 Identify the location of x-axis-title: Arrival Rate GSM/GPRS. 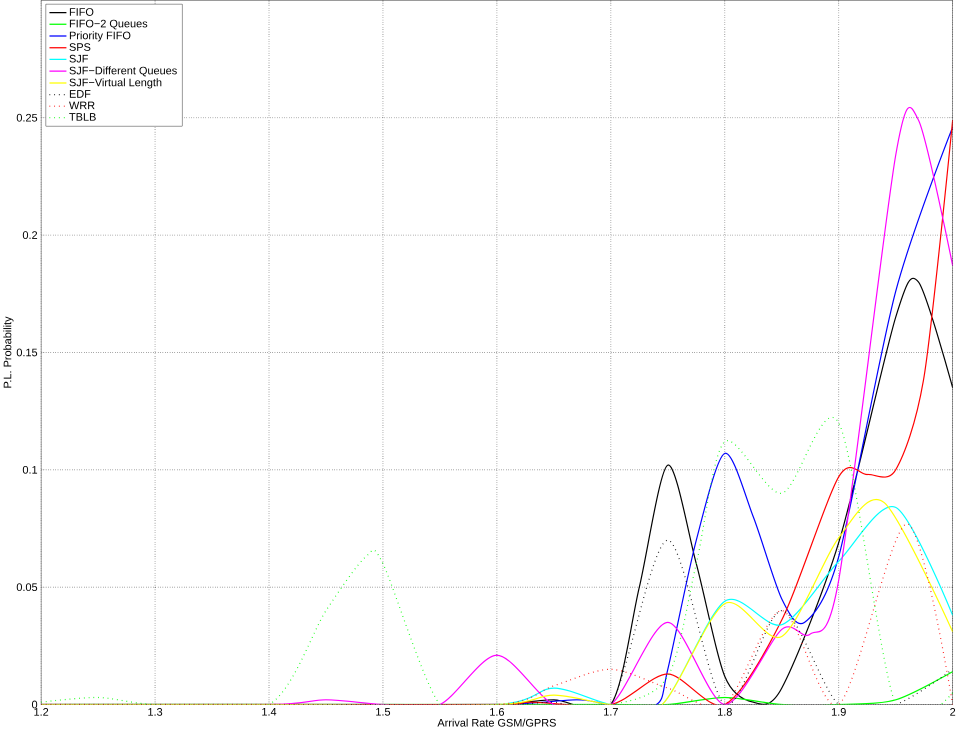
(496, 722).